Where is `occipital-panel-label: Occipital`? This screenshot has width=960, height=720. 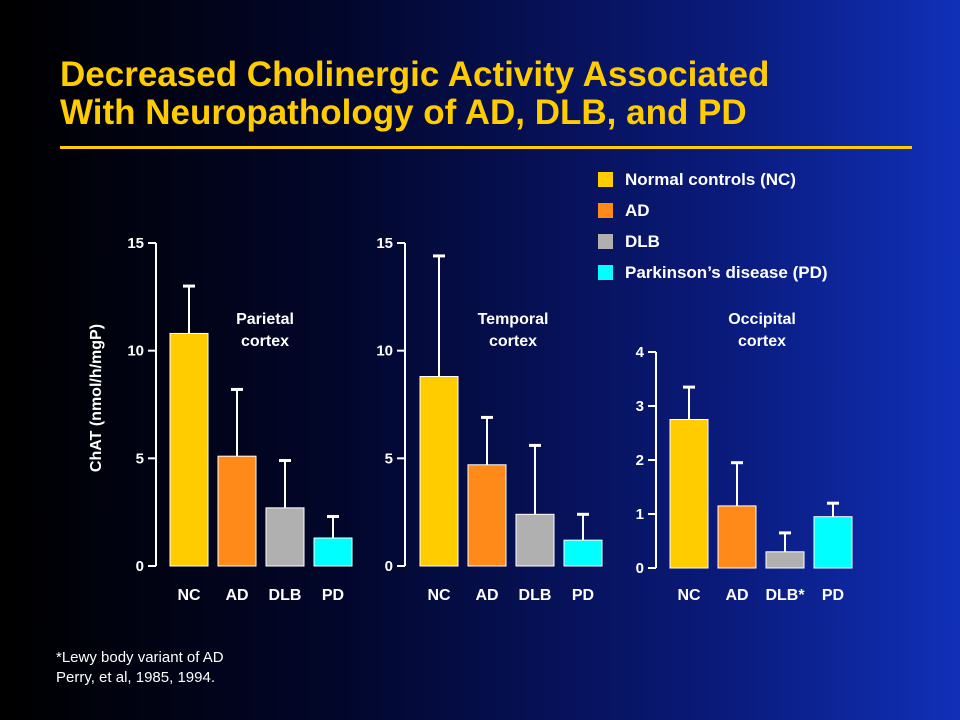 occipital-panel-label: Occipital is located at coordinates (762, 319).